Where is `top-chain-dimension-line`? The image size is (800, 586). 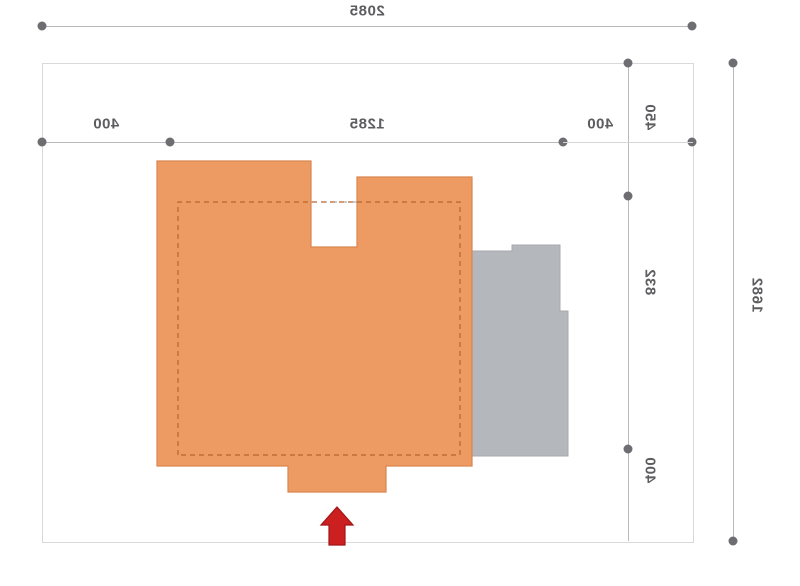
top-chain-dimension-line is located at coordinates (367, 142).